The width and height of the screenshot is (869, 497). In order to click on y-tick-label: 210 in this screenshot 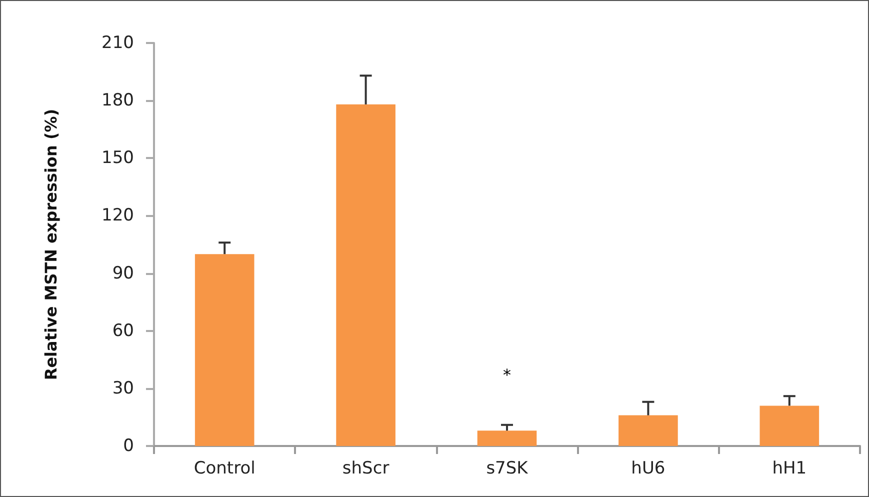, I will do `click(118, 43)`.